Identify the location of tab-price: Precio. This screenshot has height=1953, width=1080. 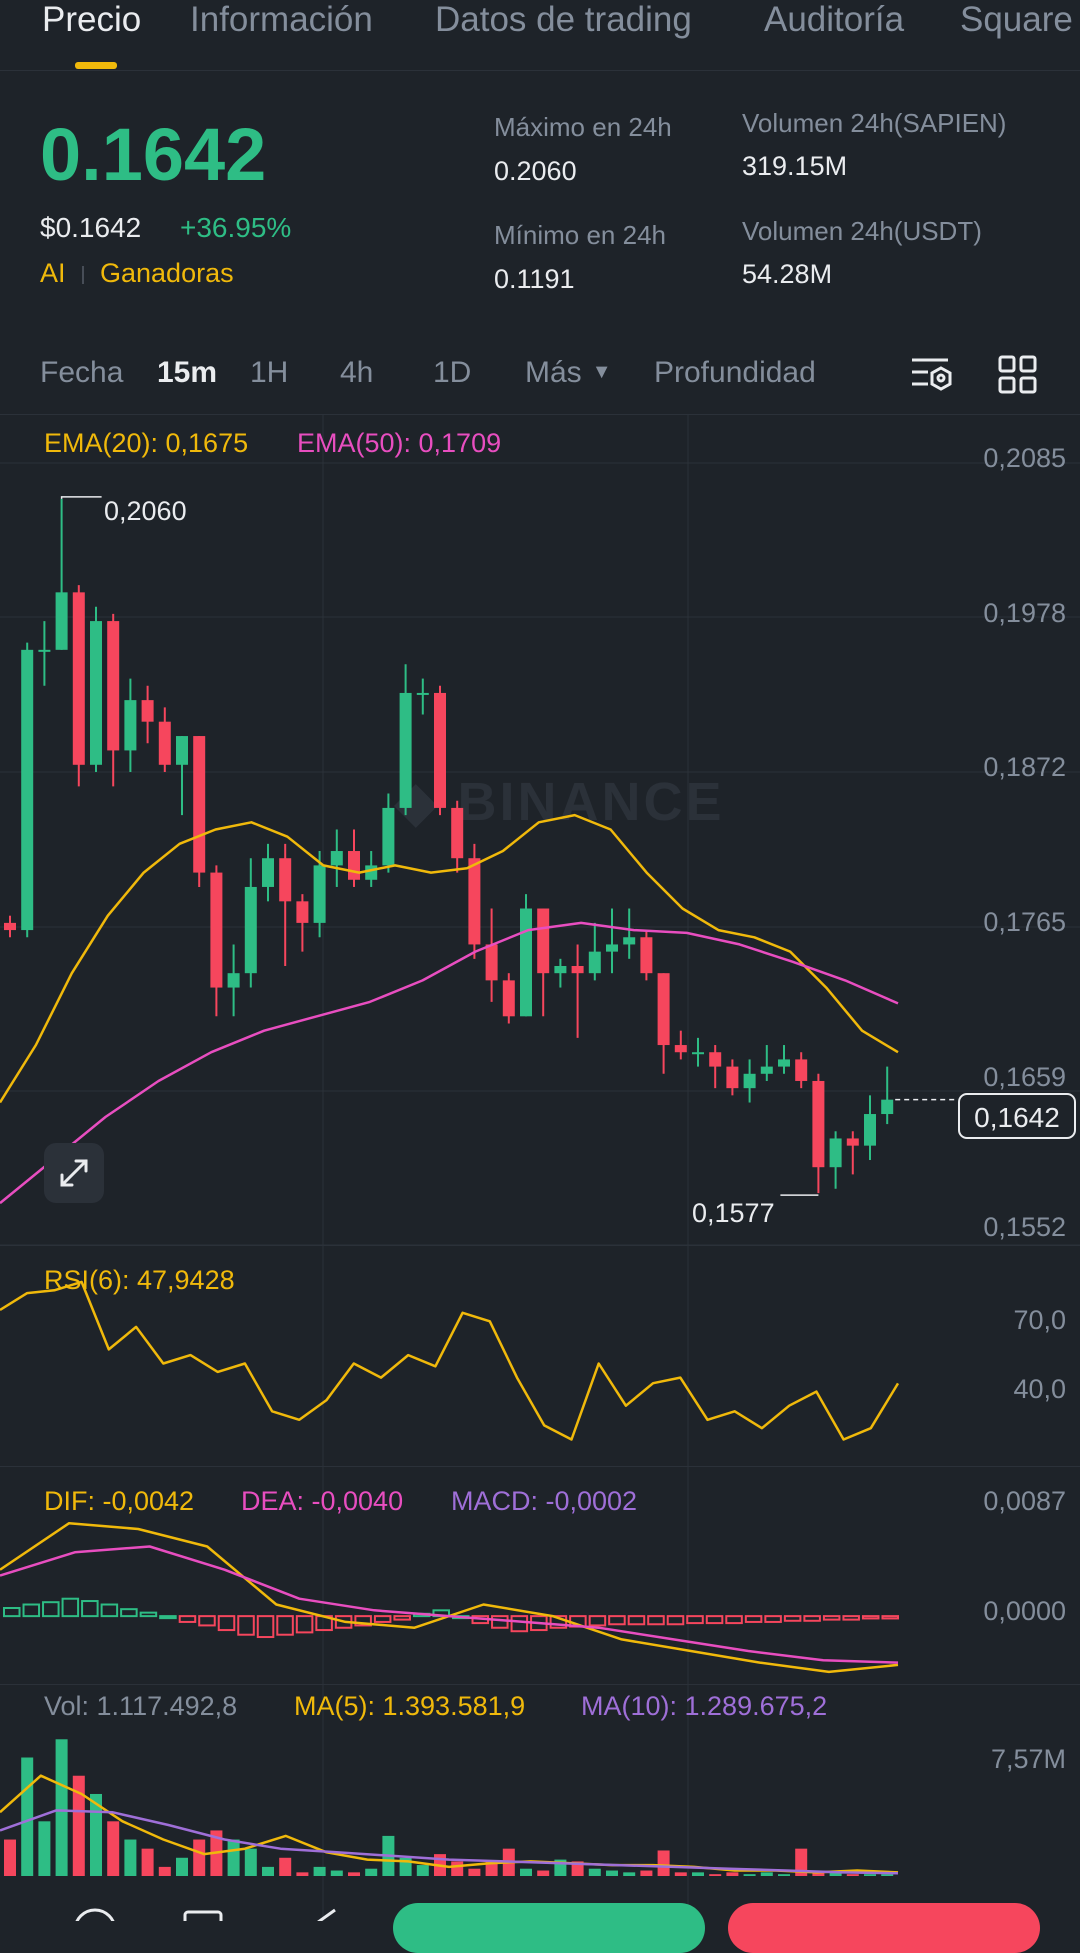
(92, 19).